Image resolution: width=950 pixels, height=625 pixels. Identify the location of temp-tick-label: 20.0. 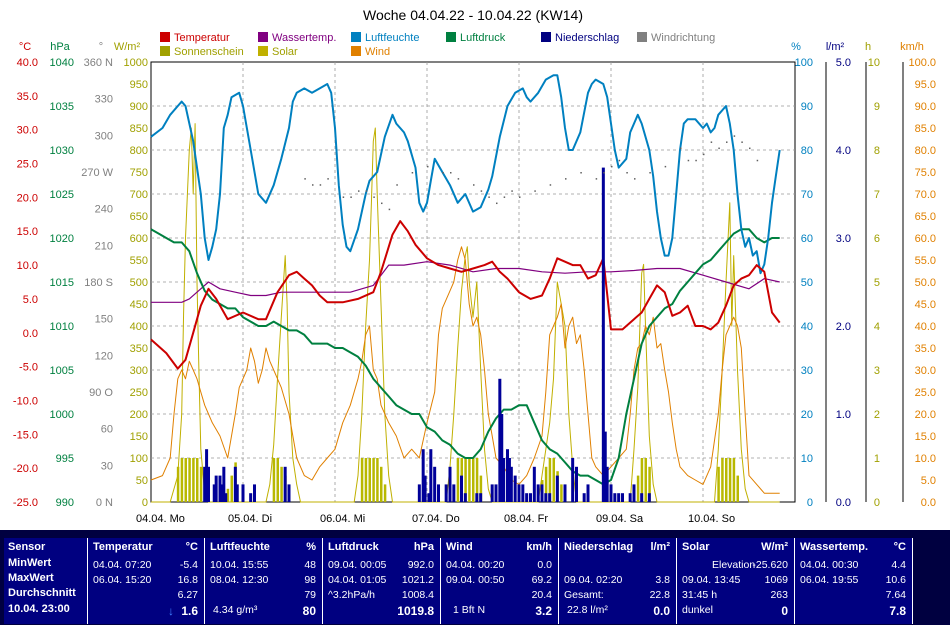
(27, 198).